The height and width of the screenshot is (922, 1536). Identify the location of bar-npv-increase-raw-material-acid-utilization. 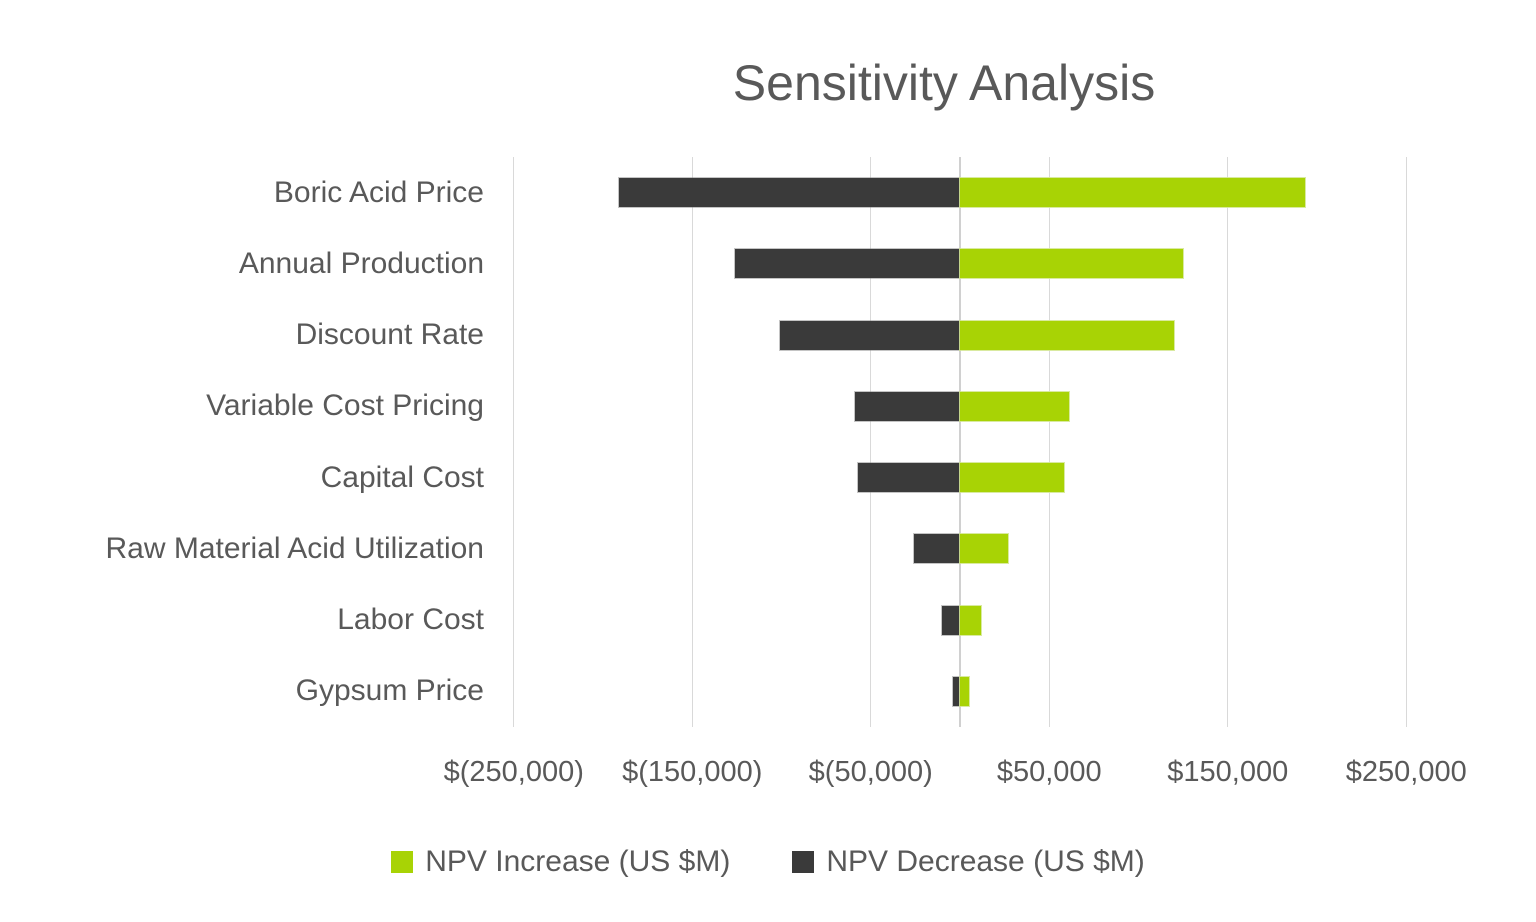
(984, 549).